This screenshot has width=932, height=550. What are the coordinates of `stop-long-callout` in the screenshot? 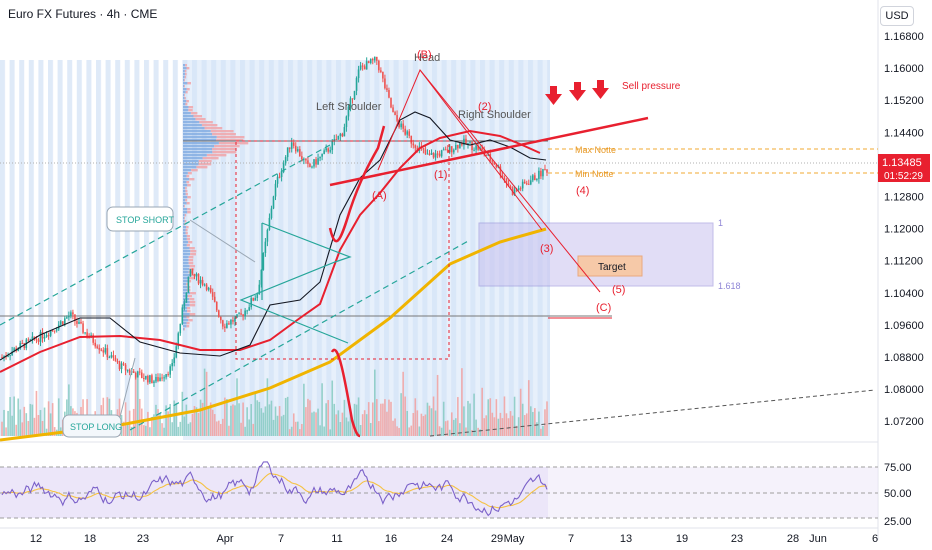 It's located at (99, 397).